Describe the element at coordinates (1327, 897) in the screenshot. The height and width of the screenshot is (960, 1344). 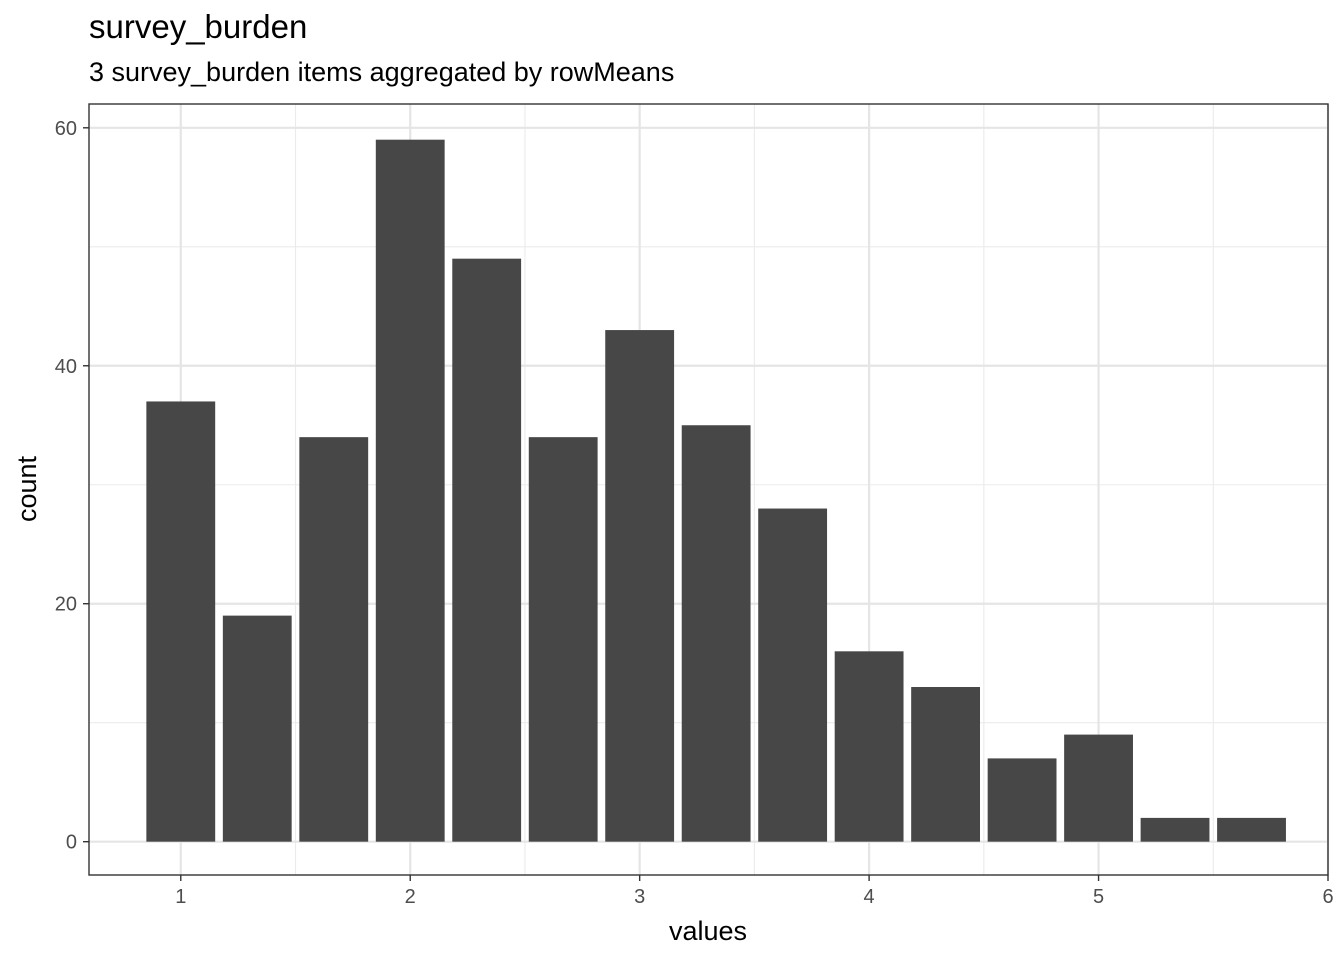
I see `x-tick-label: 6` at that location.